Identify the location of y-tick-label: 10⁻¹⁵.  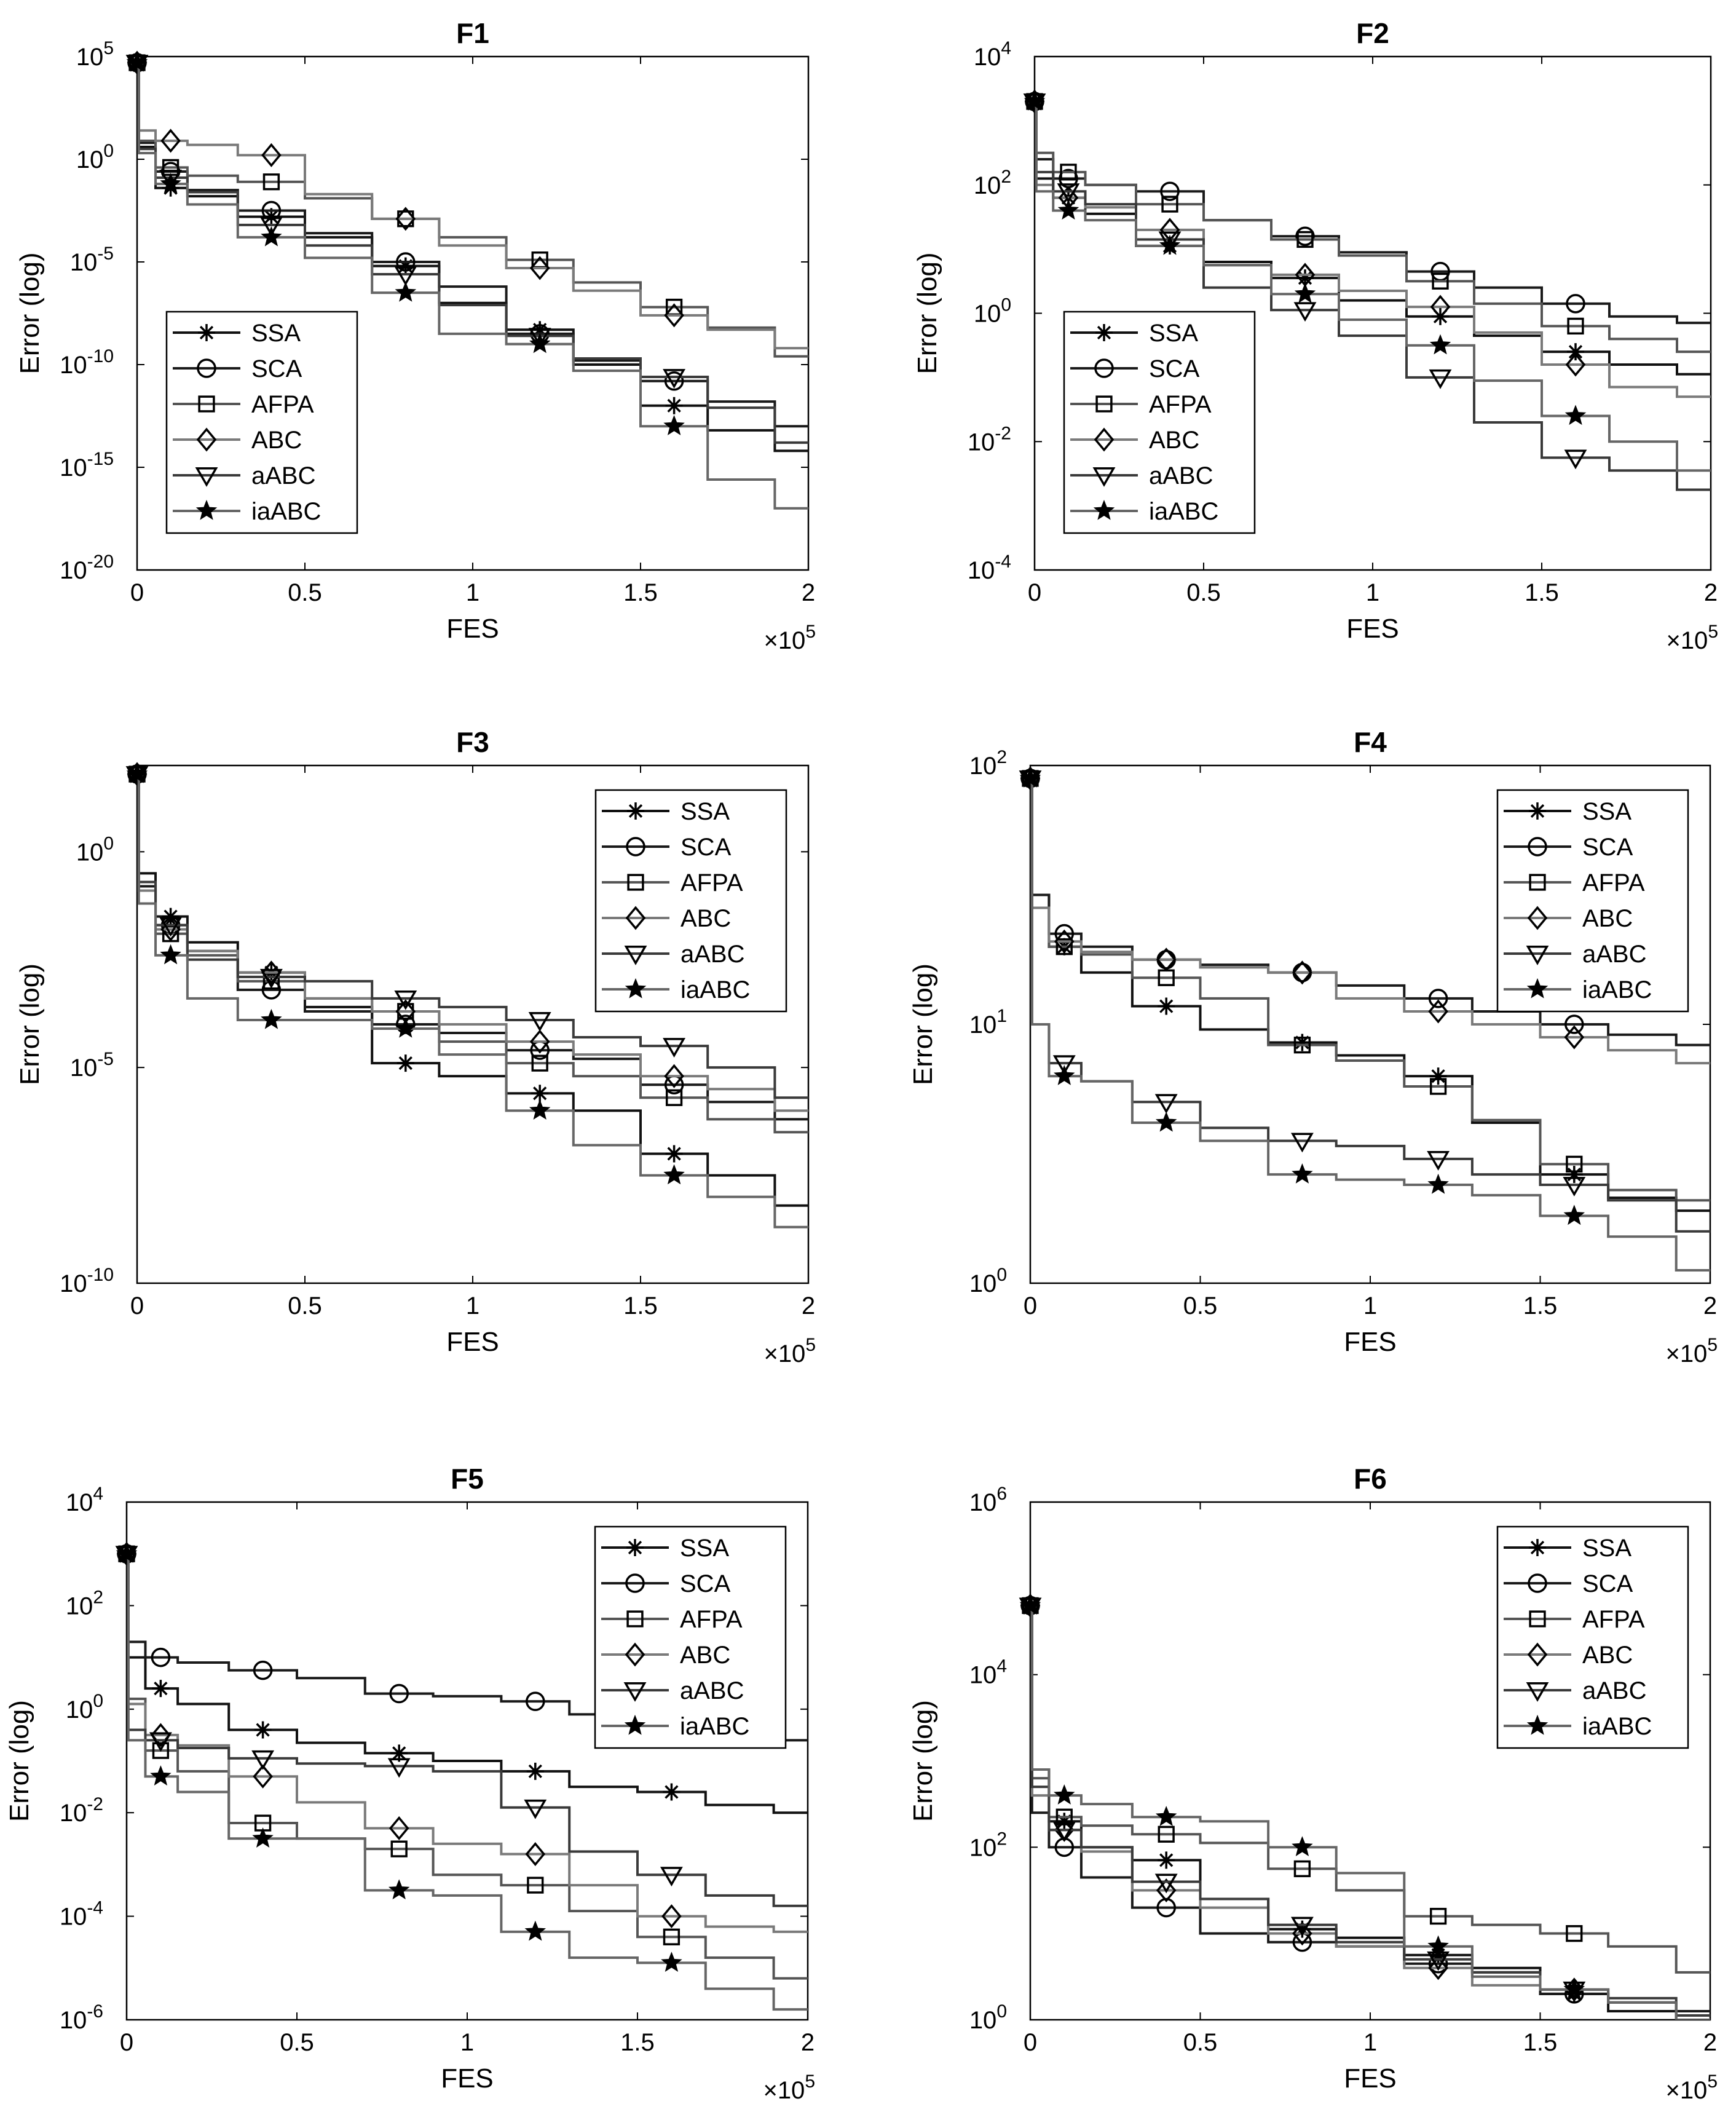
(87, 465).